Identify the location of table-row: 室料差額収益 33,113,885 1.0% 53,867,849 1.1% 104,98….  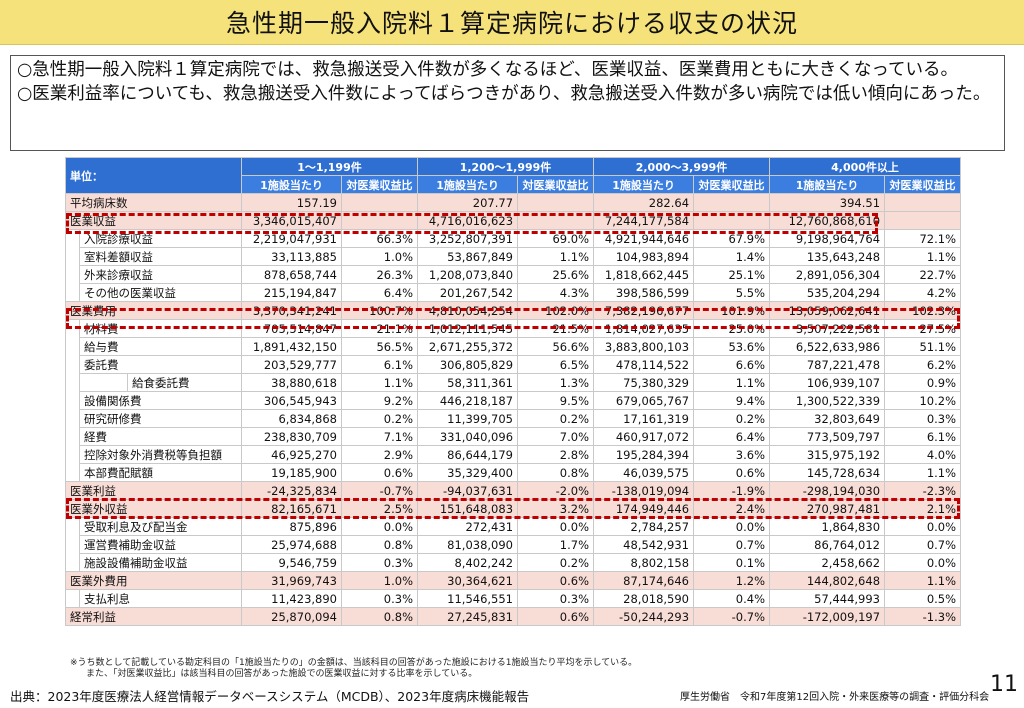
(513, 256).